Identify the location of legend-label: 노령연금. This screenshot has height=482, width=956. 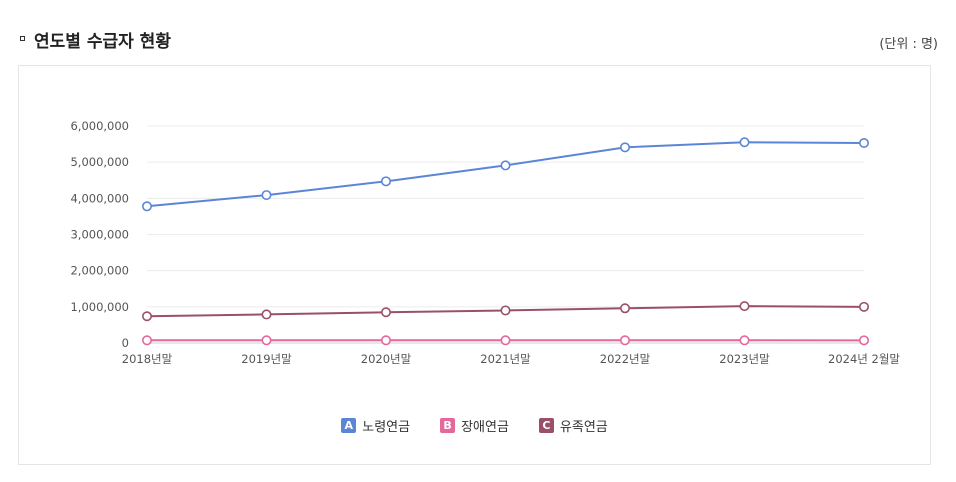
(386, 427).